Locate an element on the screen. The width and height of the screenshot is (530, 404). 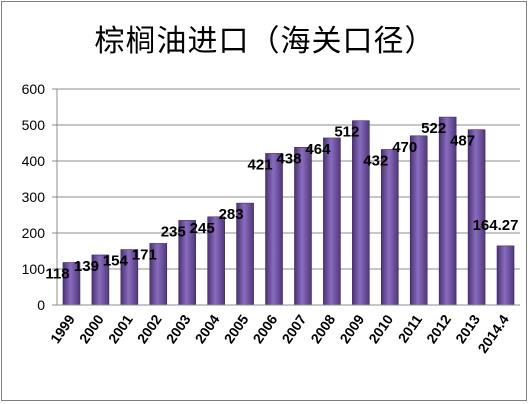
data-label: 164.27 is located at coordinates (496, 225).